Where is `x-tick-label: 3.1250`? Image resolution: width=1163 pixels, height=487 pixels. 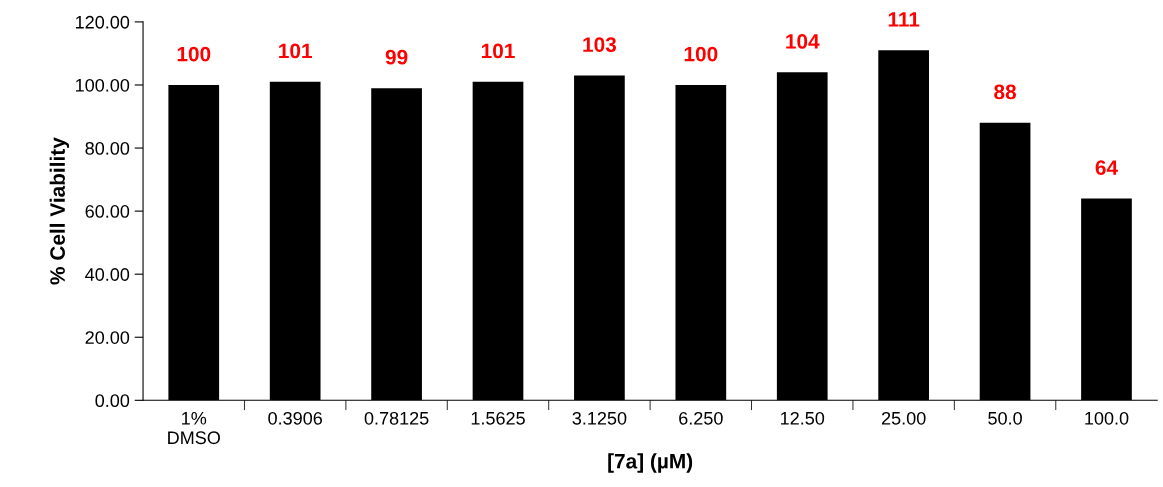 x-tick-label: 3.1250 is located at coordinates (599, 418).